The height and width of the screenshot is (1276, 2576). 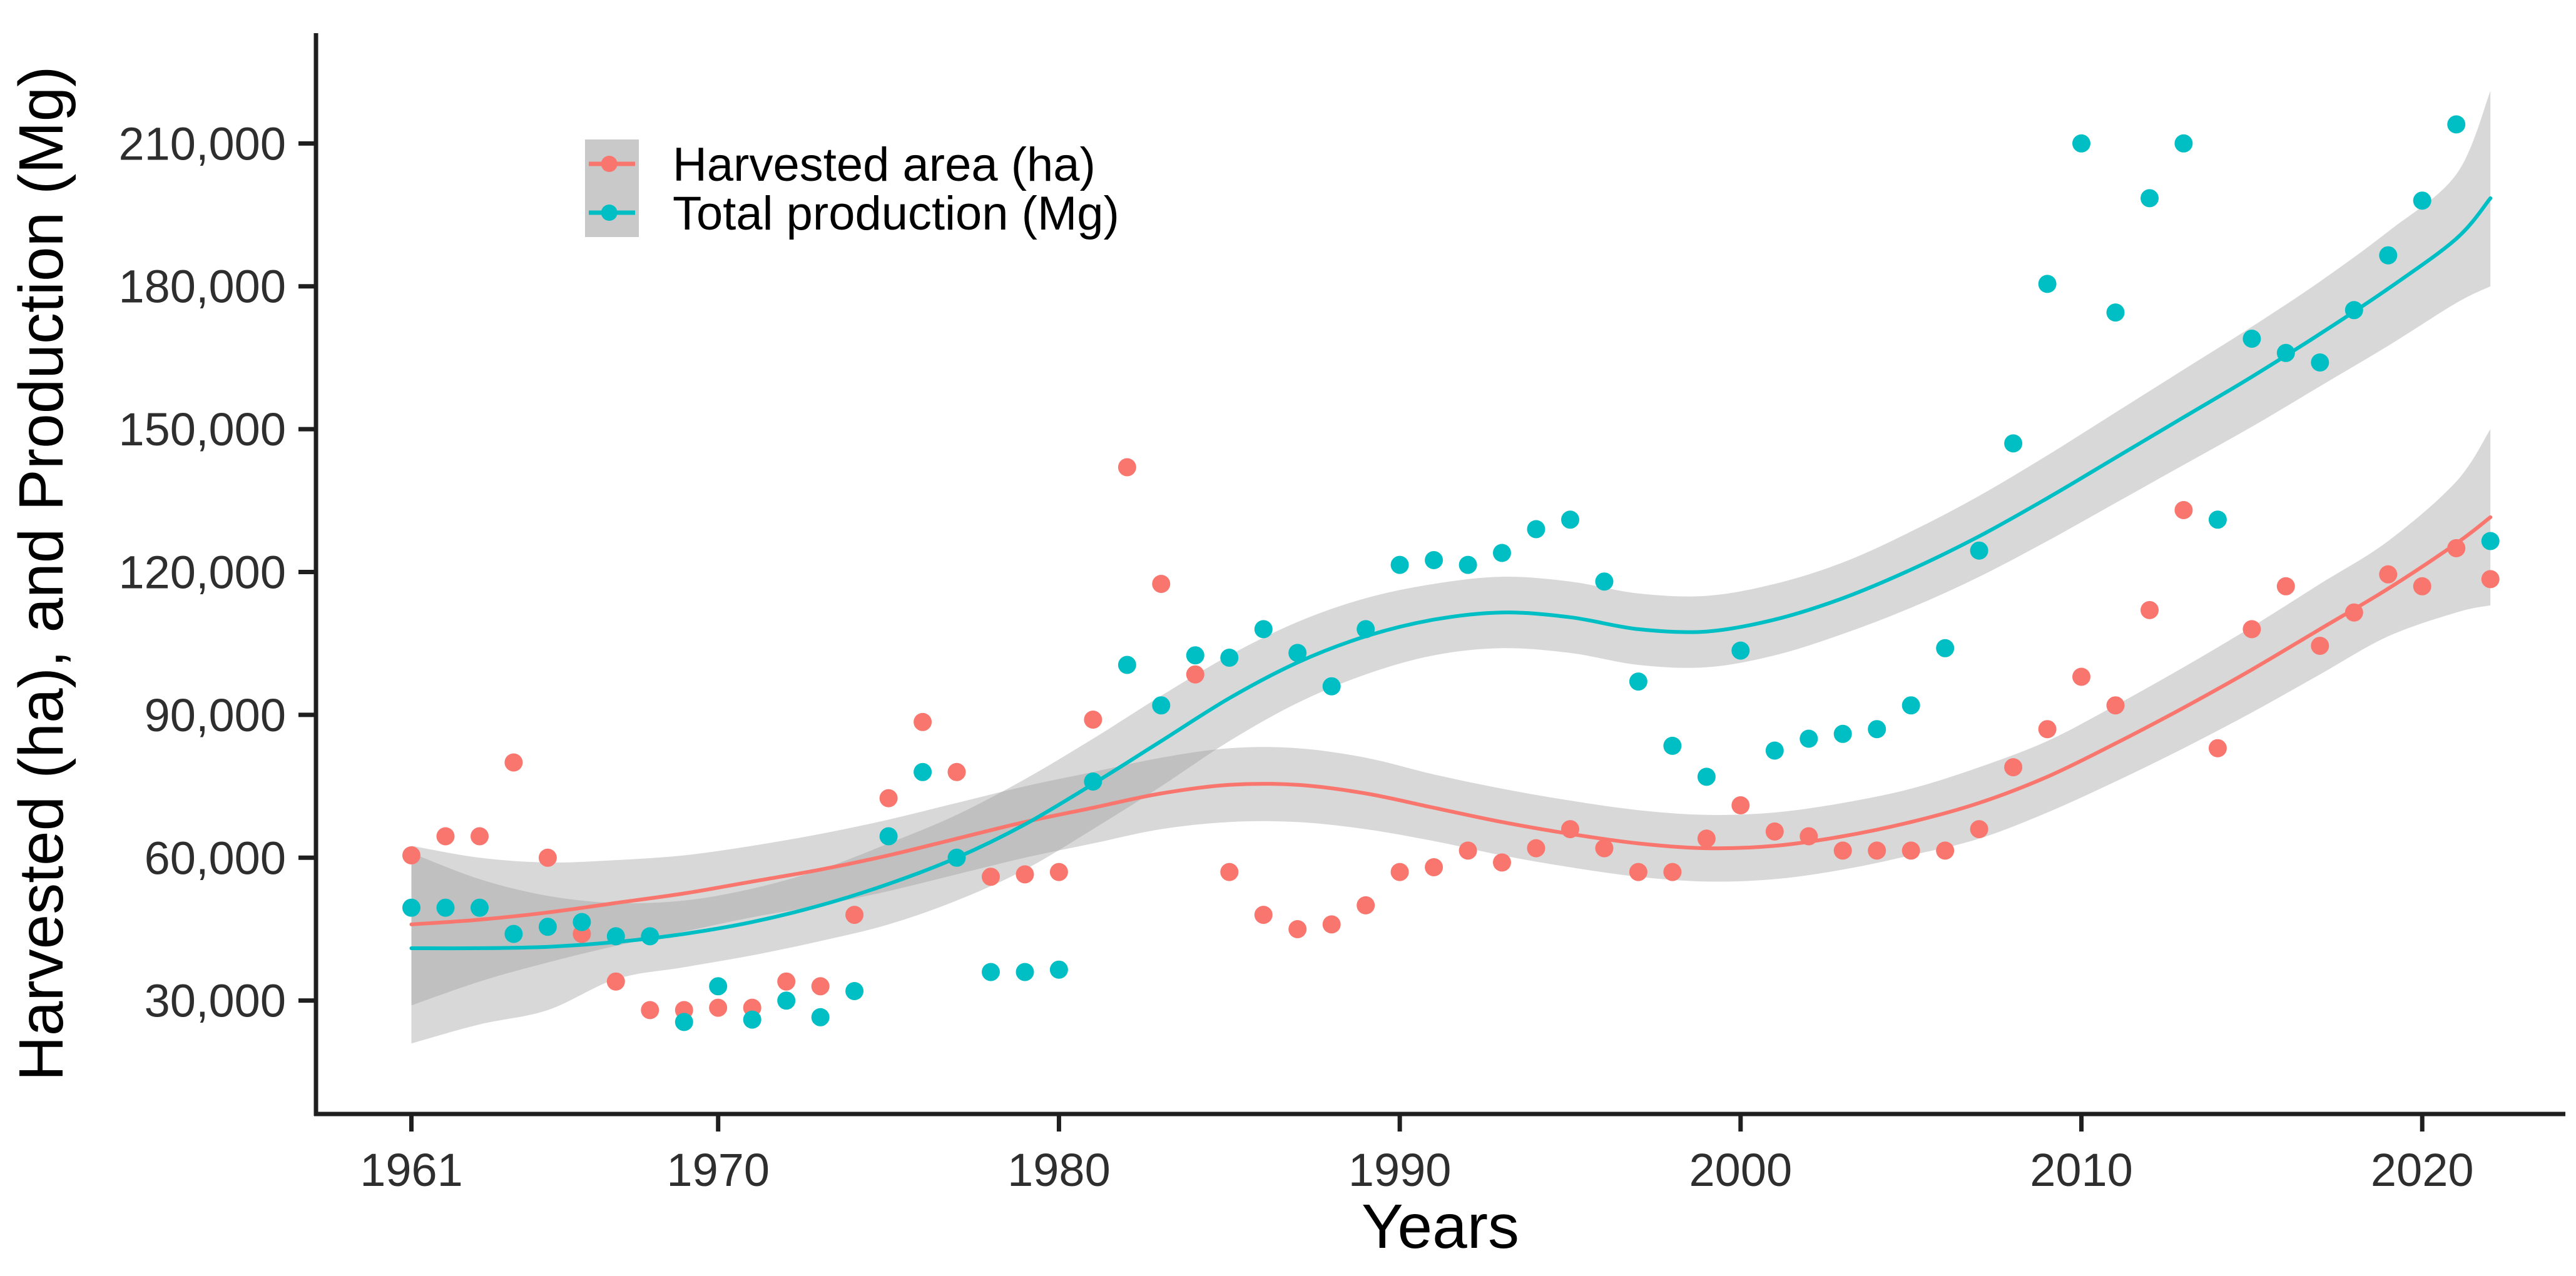 What do you see at coordinates (216, 1001) in the screenshot?
I see `y-tick-label: 30,000` at bounding box center [216, 1001].